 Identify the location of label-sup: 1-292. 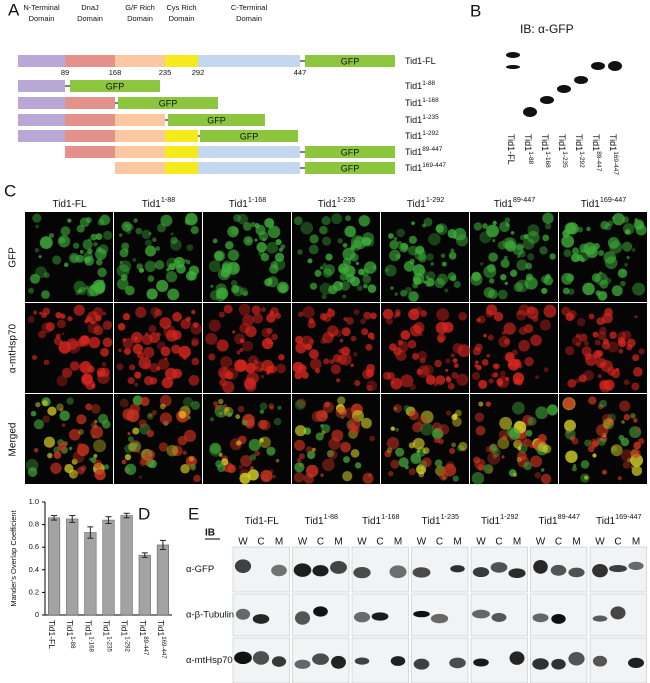
(127, 644).